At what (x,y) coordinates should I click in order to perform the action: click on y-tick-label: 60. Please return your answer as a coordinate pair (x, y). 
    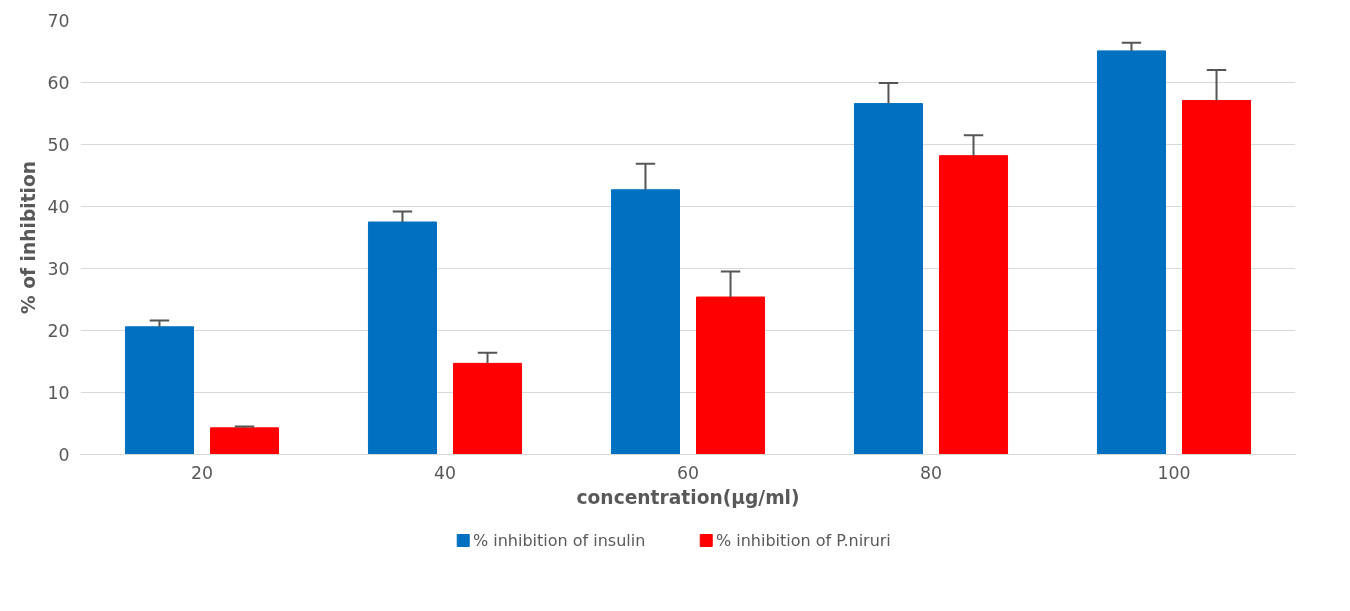
    Looking at the image, I should click on (58, 83).